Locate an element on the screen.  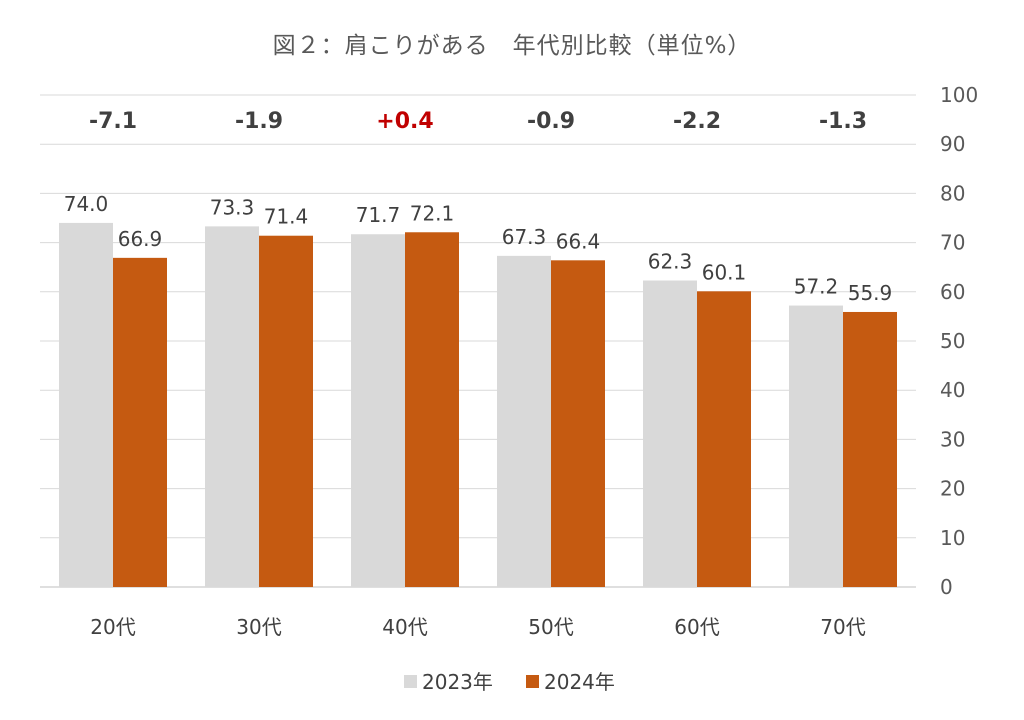
bar-2023年-50代 is located at coordinates (524, 421).